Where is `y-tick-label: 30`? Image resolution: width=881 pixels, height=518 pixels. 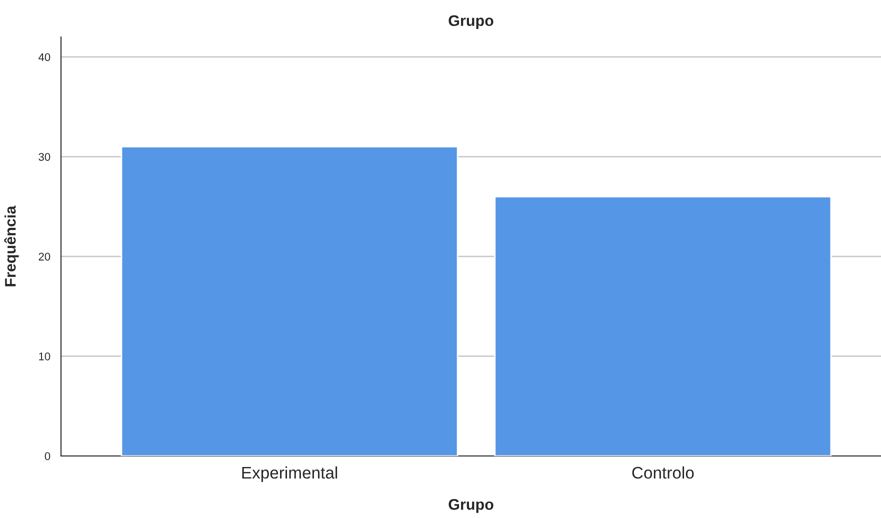 y-tick-label: 30 is located at coordinates (44, 156).